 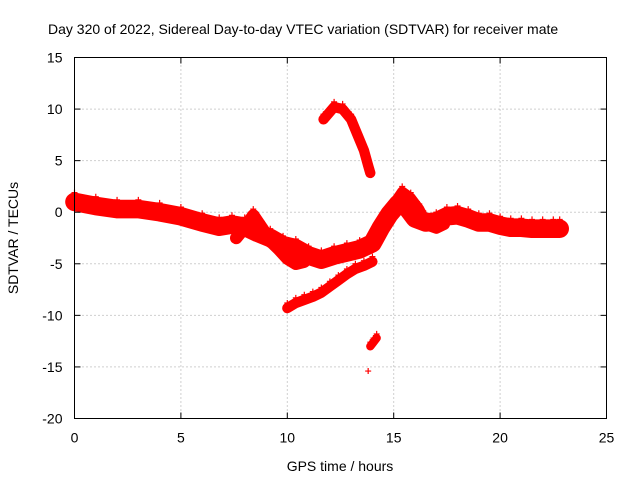 I want to click on x-tick-label: 10, so click(x=288, y=438).